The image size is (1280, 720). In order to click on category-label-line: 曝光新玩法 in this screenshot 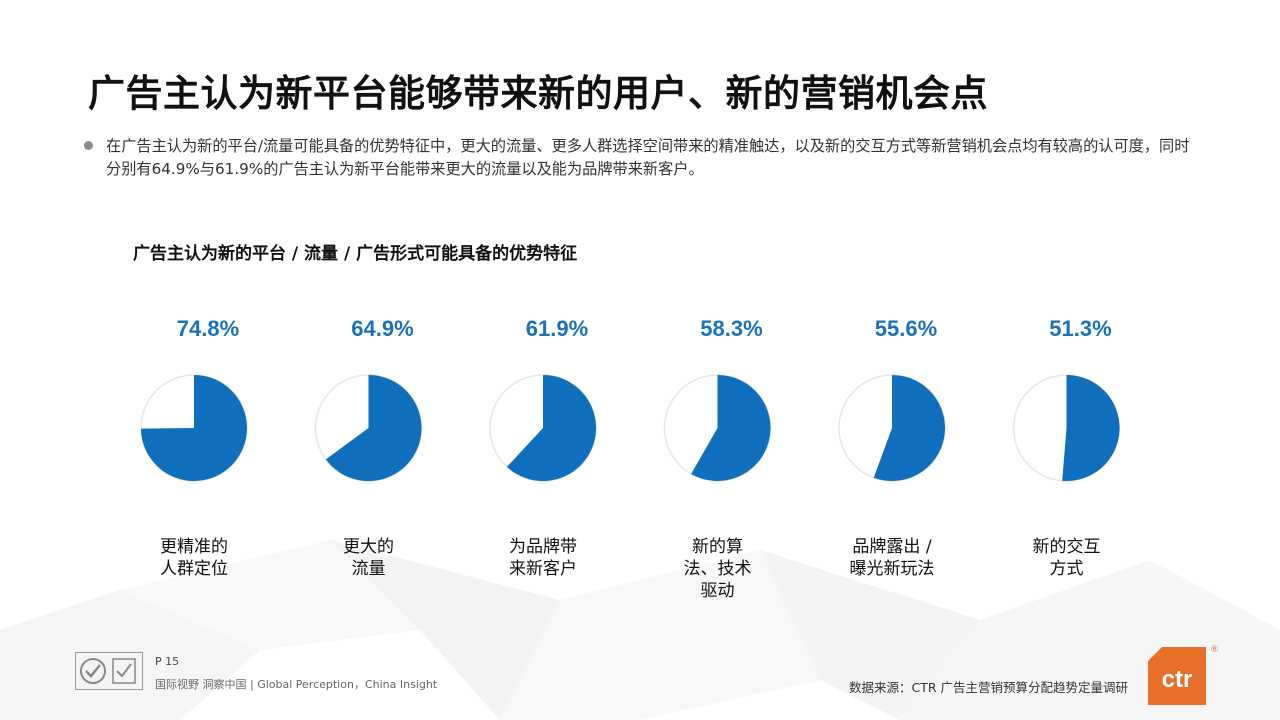, I will do `click(892, 569)`.